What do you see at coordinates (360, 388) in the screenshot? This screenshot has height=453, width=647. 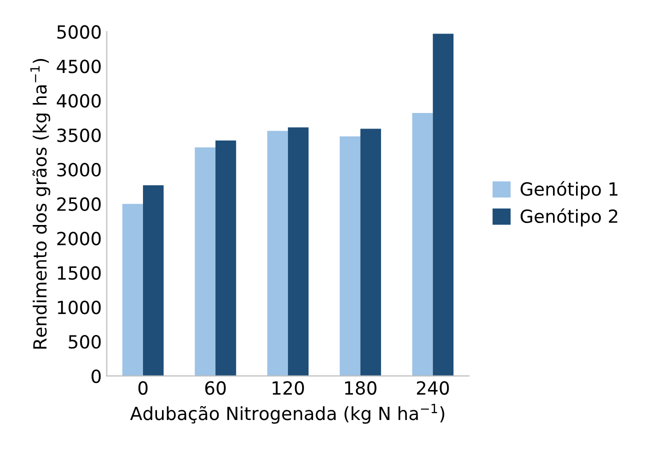 I see `x-tick-label: 180` at bounding box center [360, 388].